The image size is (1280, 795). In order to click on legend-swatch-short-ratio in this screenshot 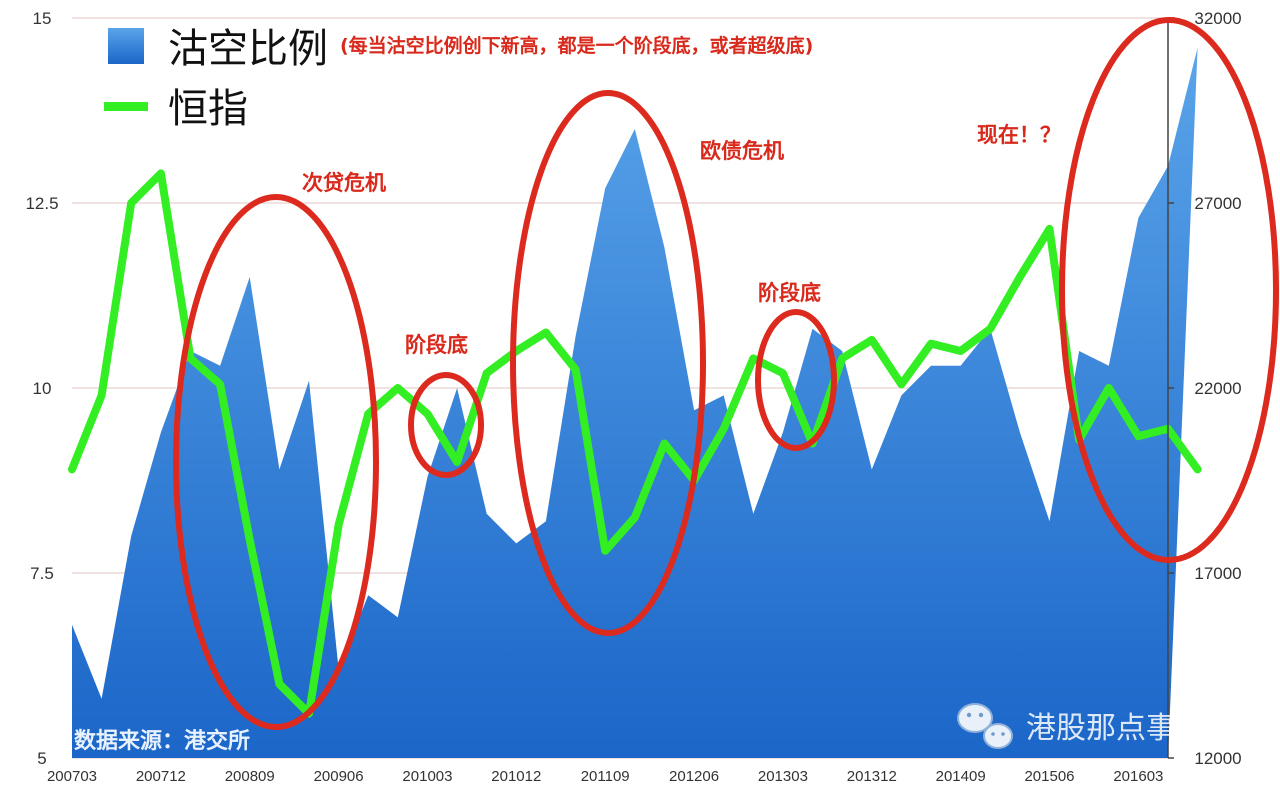, I will do `click(126, 46)`.